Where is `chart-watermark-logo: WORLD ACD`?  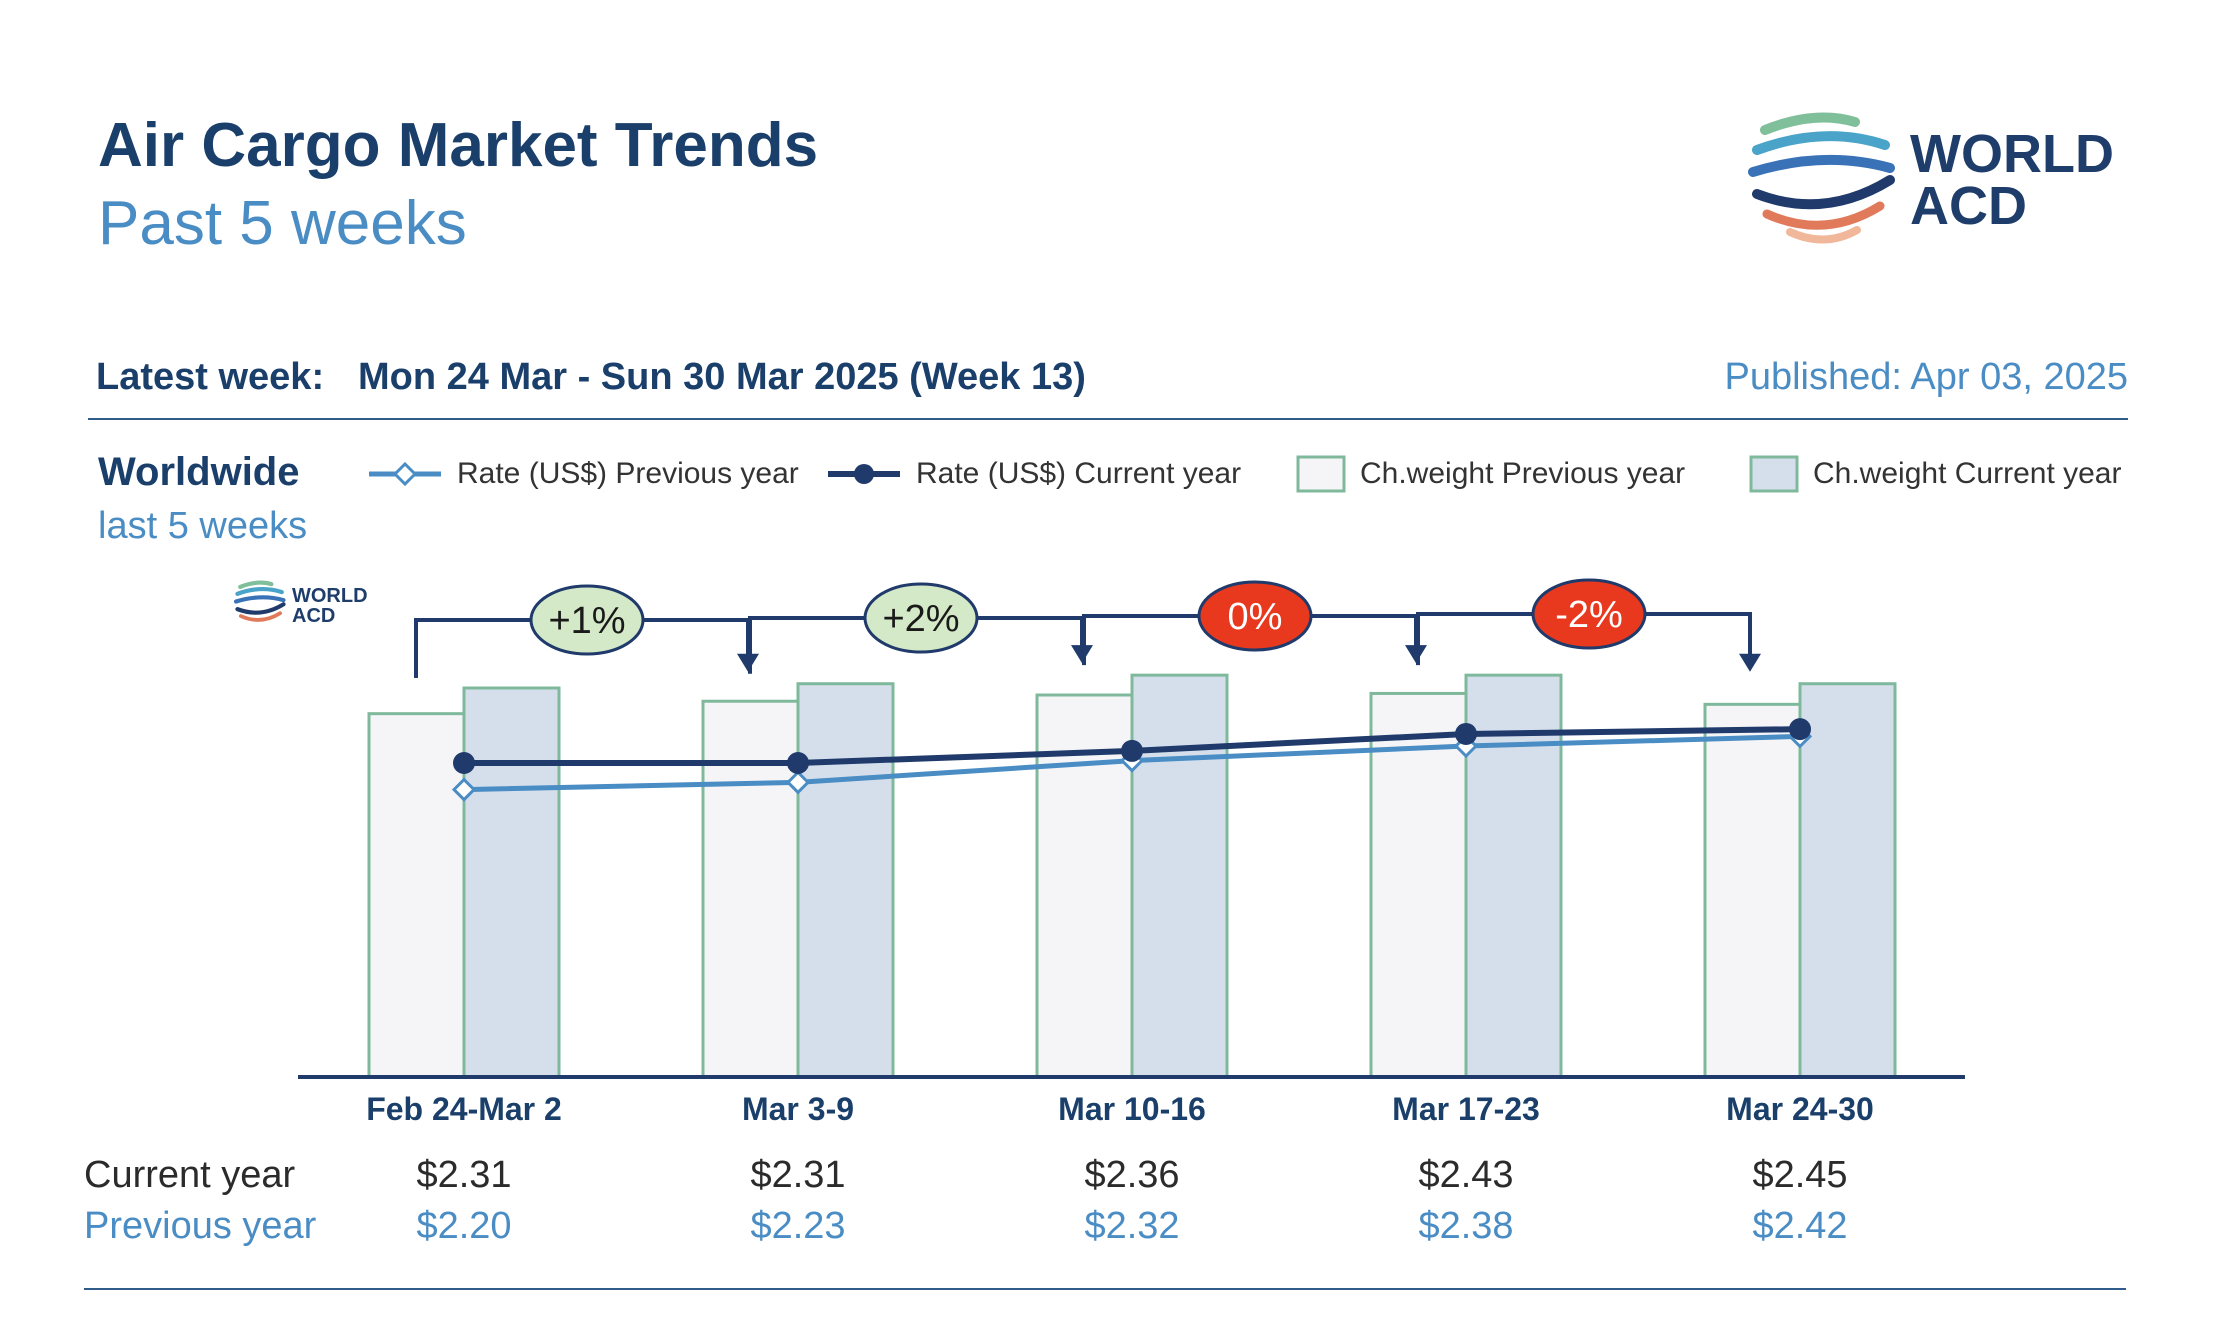
chart-watermark-logo: WORLD ACD is located at coordinates (300, 608).